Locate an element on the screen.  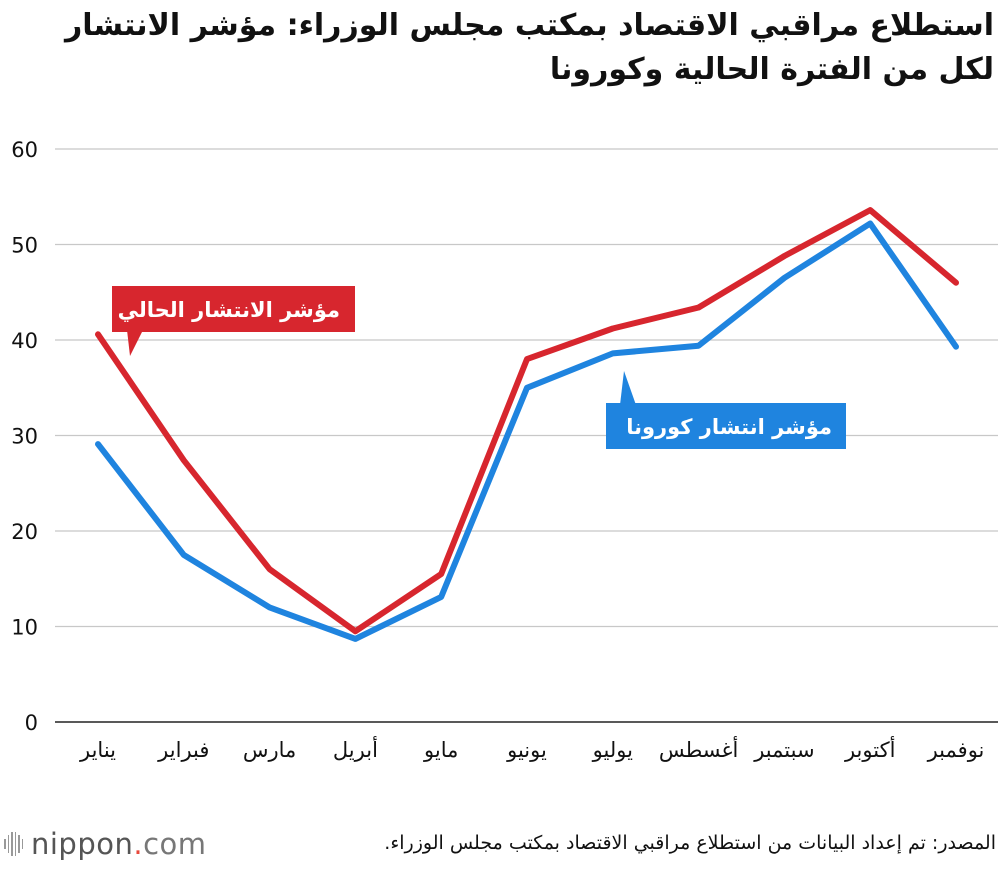
x-tick-label: مارس is located at coordinates (269, 750).